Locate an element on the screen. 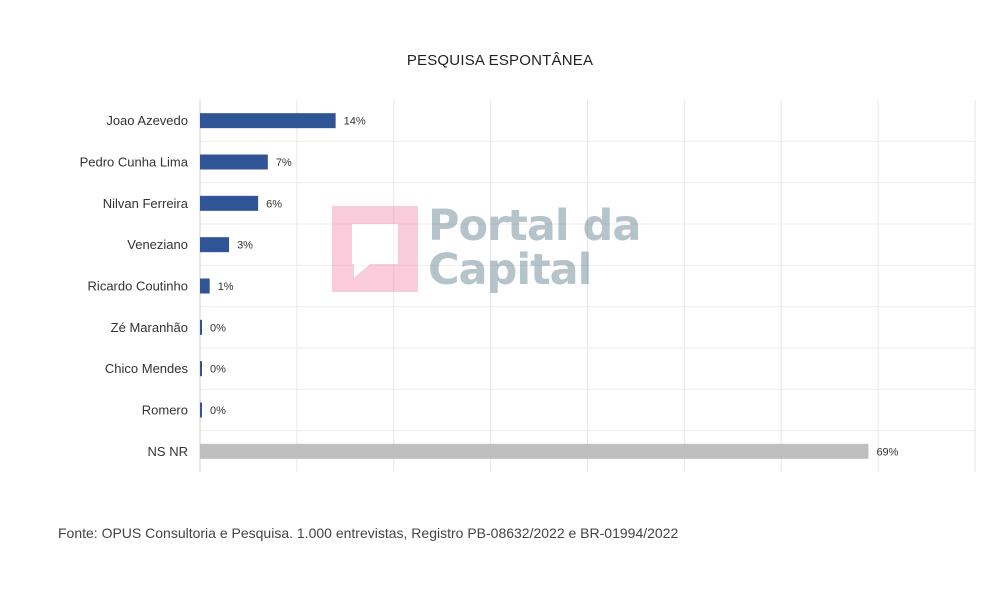 This screenshot has height=600, width=1000. data-label: 6% is located at coordinates (274, 204).